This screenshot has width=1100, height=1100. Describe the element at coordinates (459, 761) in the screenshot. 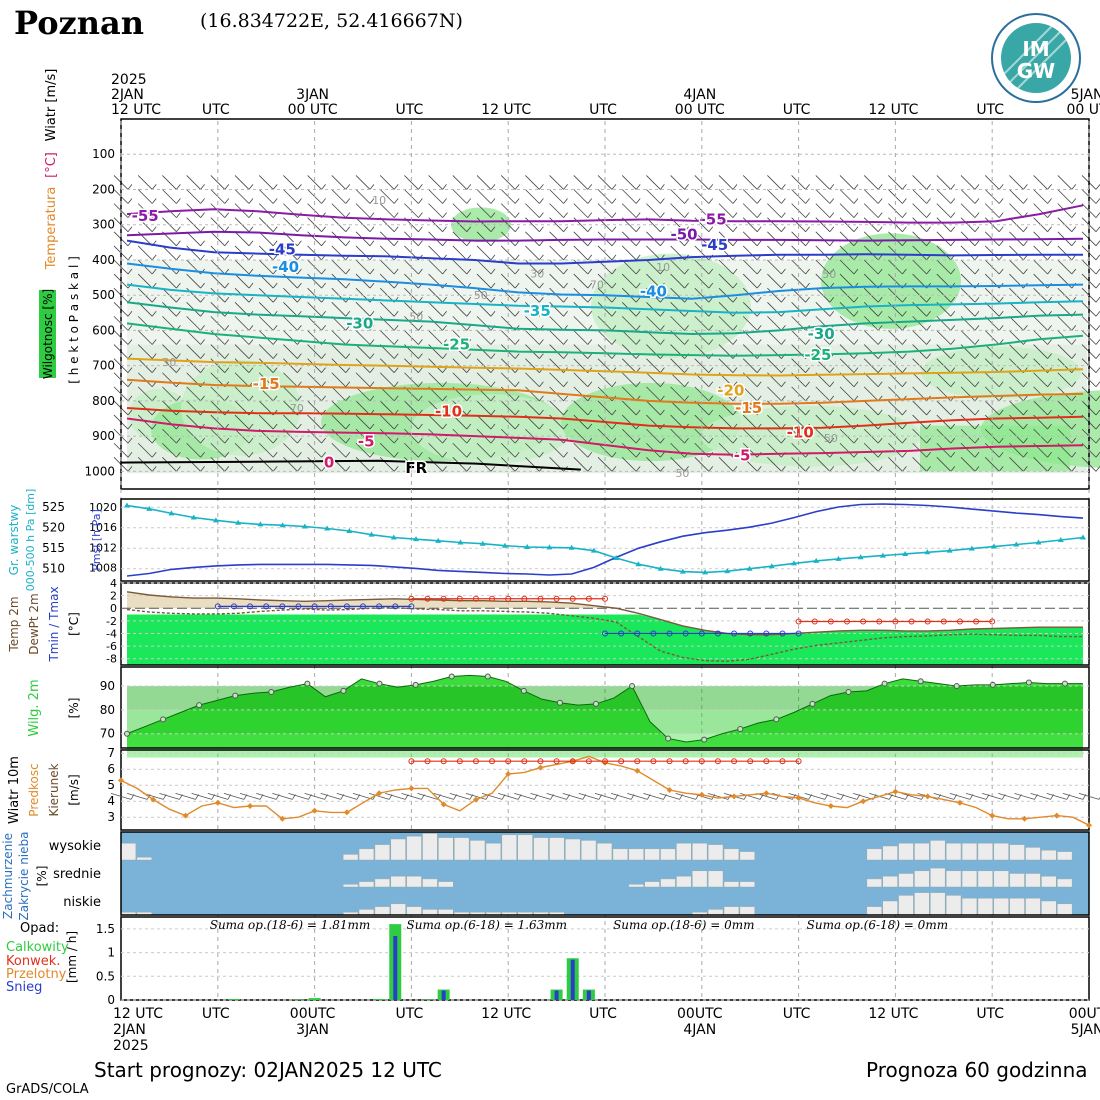

I see `wind-gust-marker` at that location.